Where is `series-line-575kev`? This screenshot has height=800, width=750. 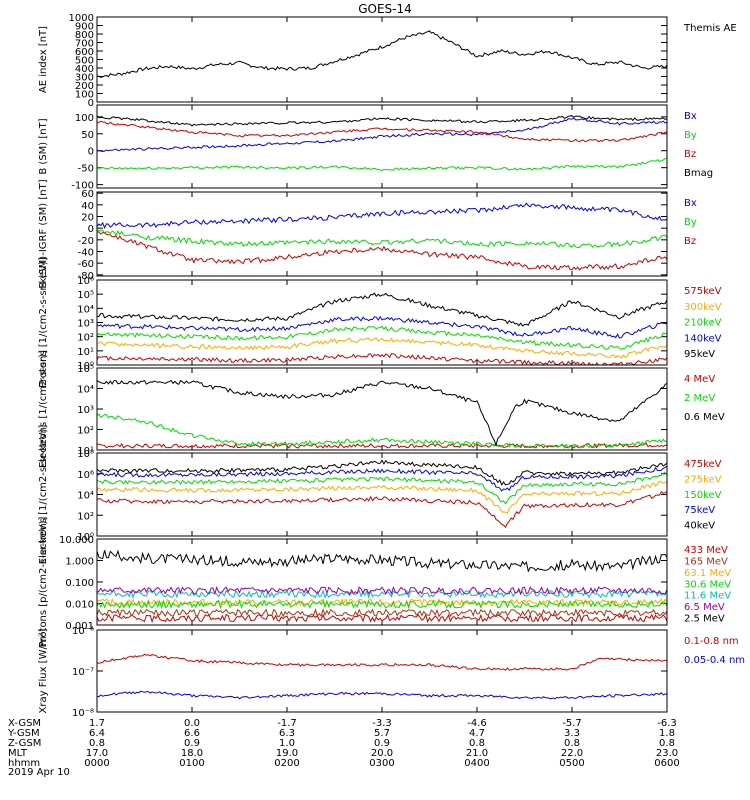
series-line-575kev is located at coordinates (382, 359).